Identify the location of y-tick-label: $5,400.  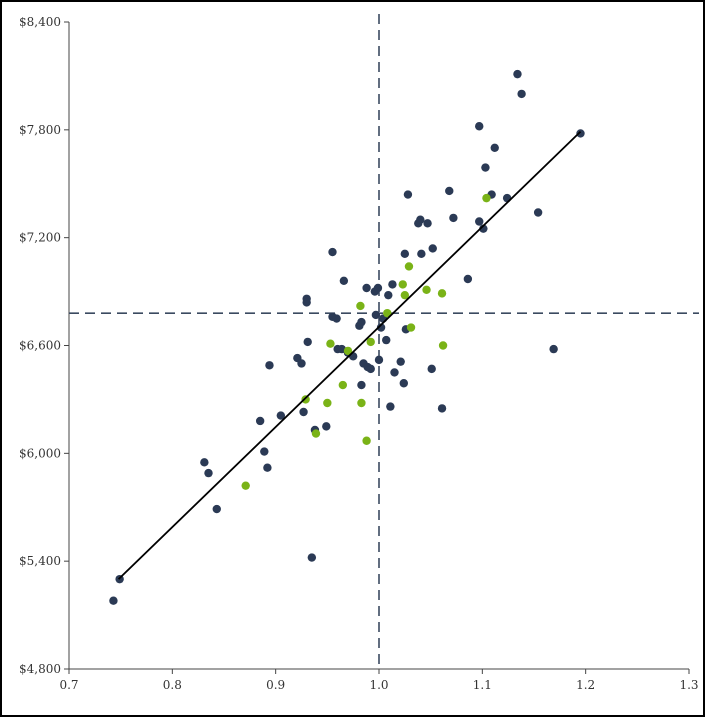
(40, 561).